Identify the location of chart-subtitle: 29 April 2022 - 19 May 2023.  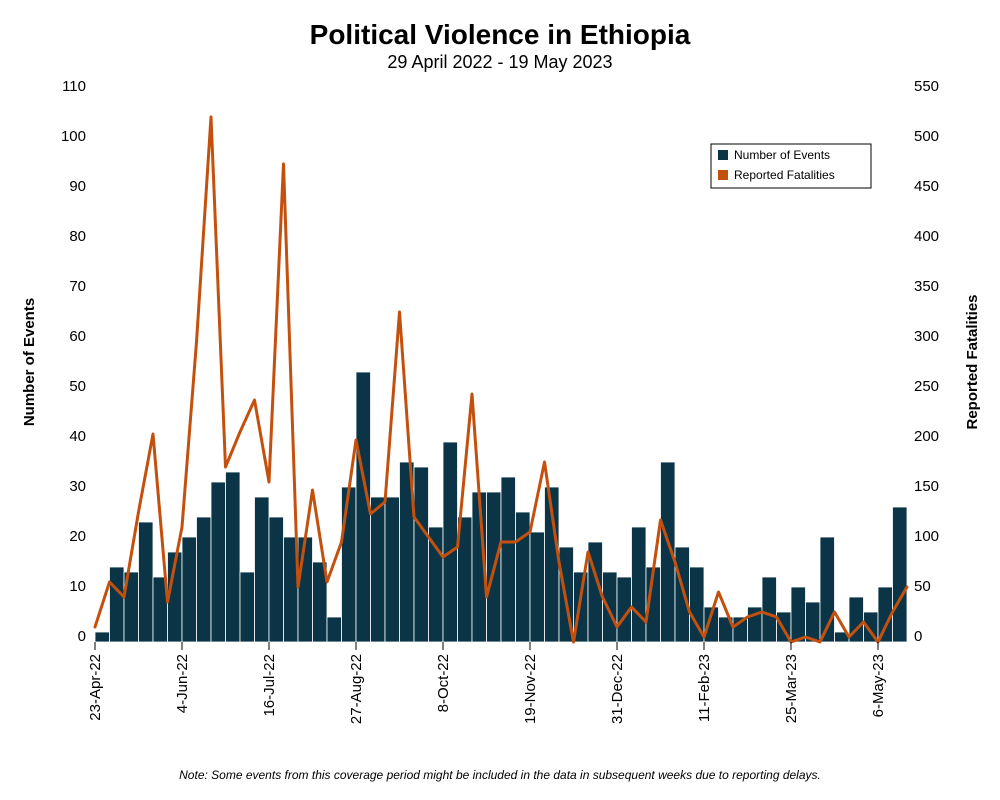
(499, 62).